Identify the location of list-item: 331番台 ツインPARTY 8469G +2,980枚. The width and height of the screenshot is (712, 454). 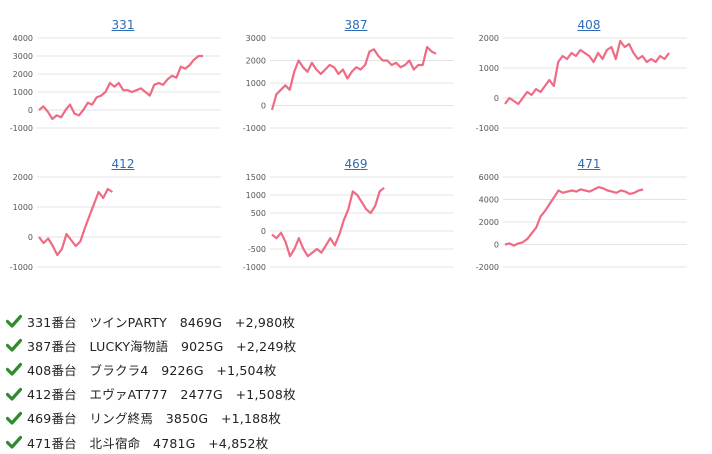
(151, 321).